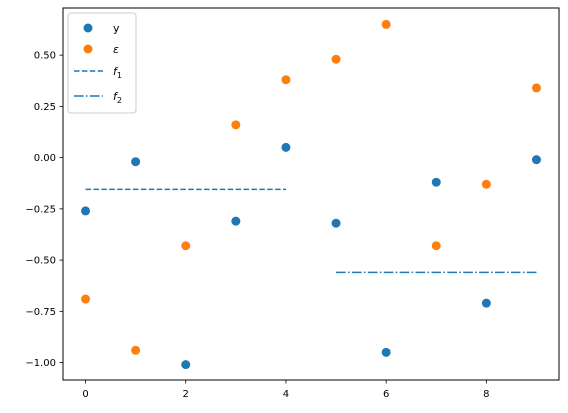  What do you see at coordinates (486, 394) in the screenshot?
I see `x-tick-label: 8` at bounding box center [486, 394].